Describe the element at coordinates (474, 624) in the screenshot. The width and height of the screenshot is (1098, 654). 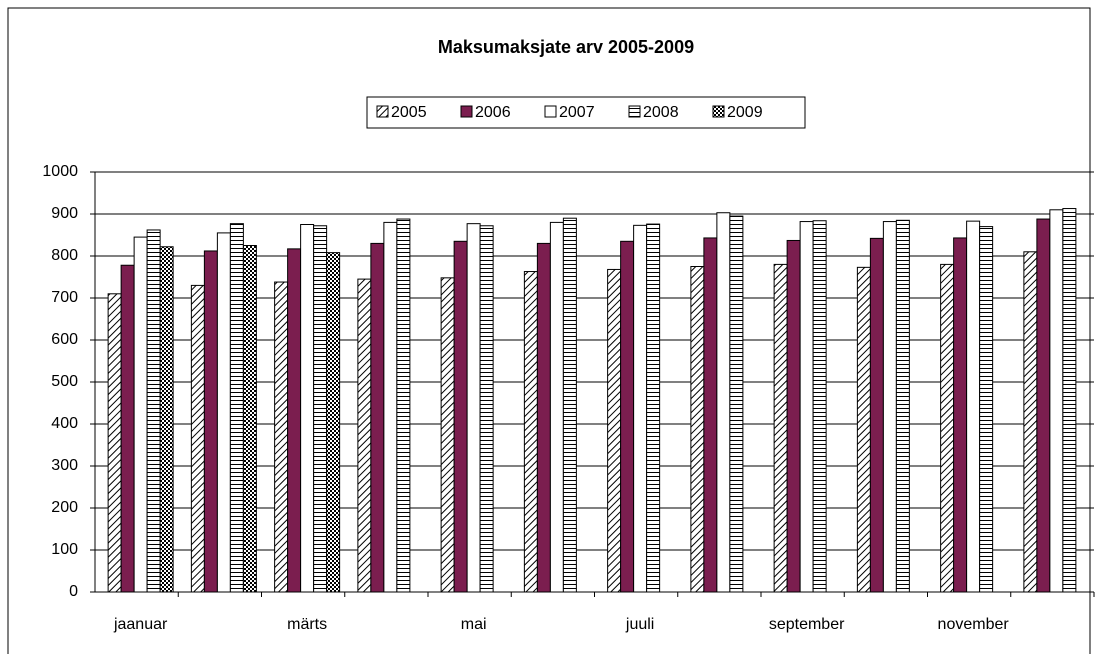
I see `x-tick-label: mai` at that location.